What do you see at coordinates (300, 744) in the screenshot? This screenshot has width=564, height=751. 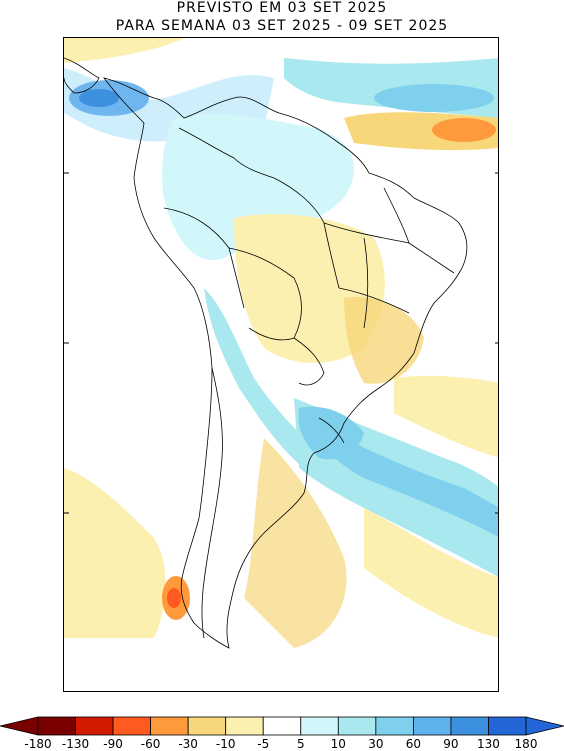 I see `colorbar-tick-label: 5` at bounding box center [300, 744].